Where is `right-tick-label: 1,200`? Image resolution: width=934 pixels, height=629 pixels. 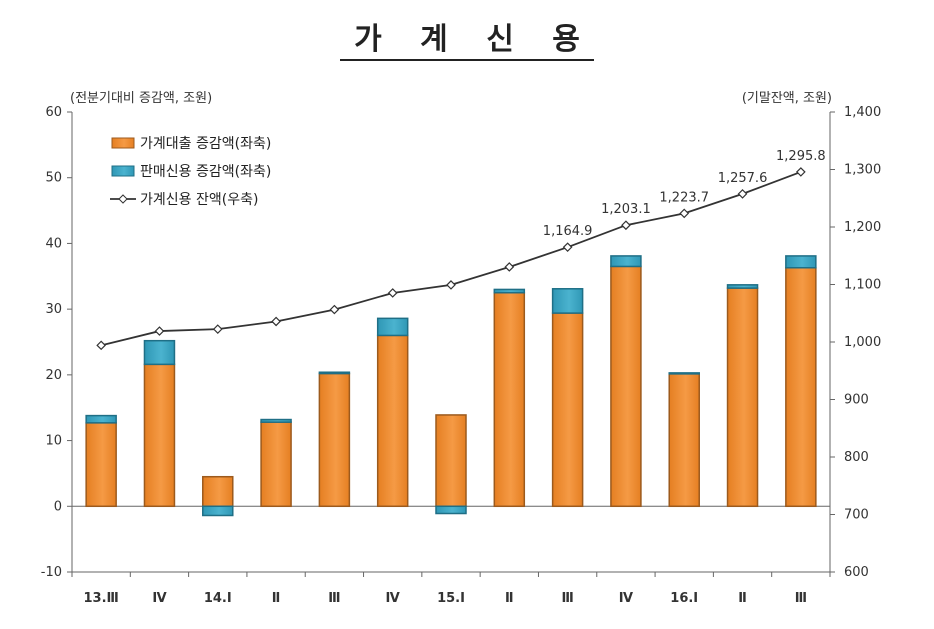
right-tick-label: 1,200 is located at coordinates (862, 227).